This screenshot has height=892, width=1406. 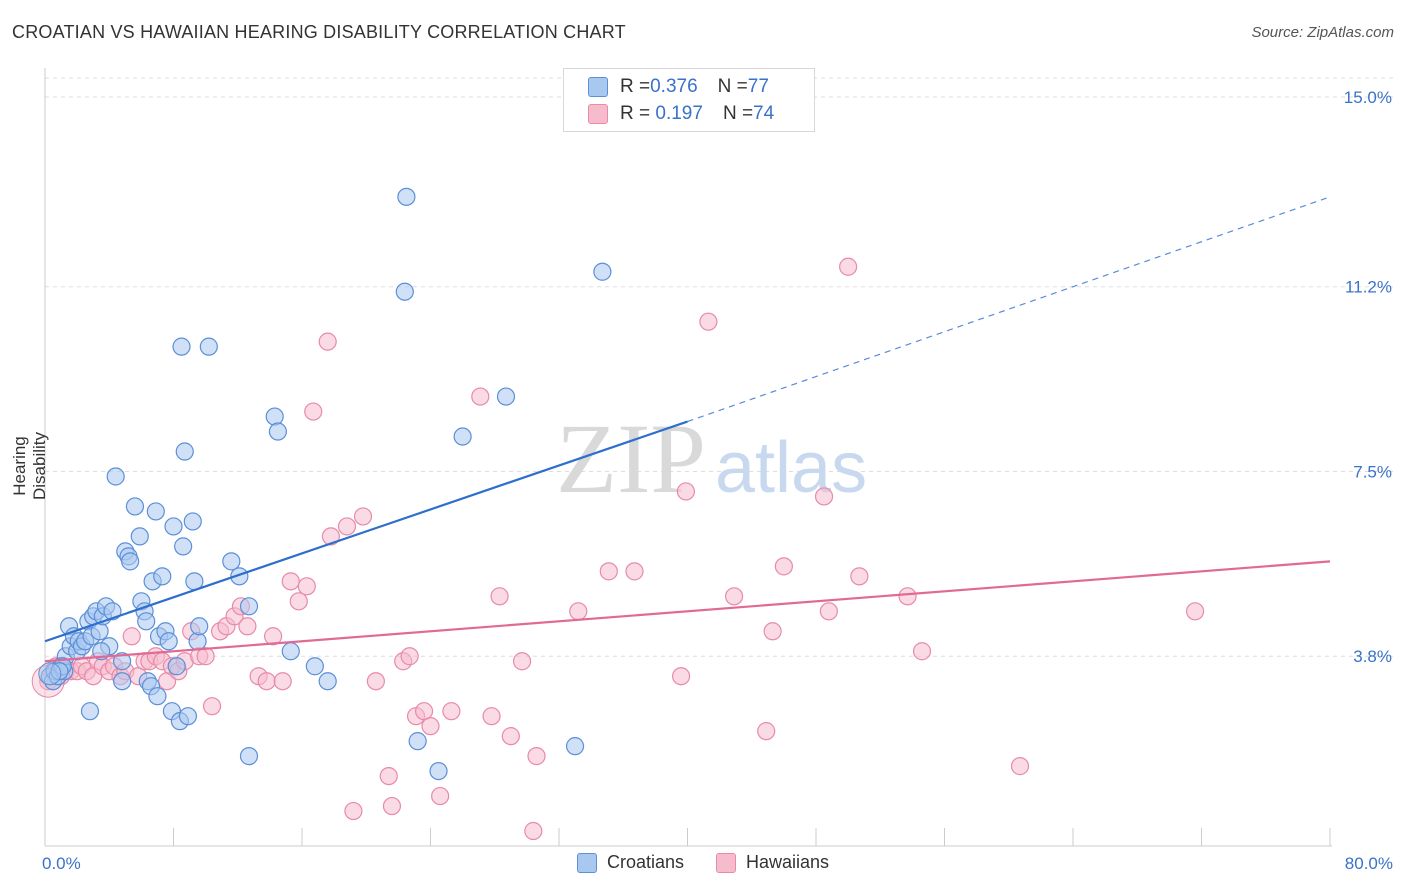 What do you see at coordinates (676, 113) in the screenshot?
I see `r-value: 0.197` at bounding box center [676, 113].